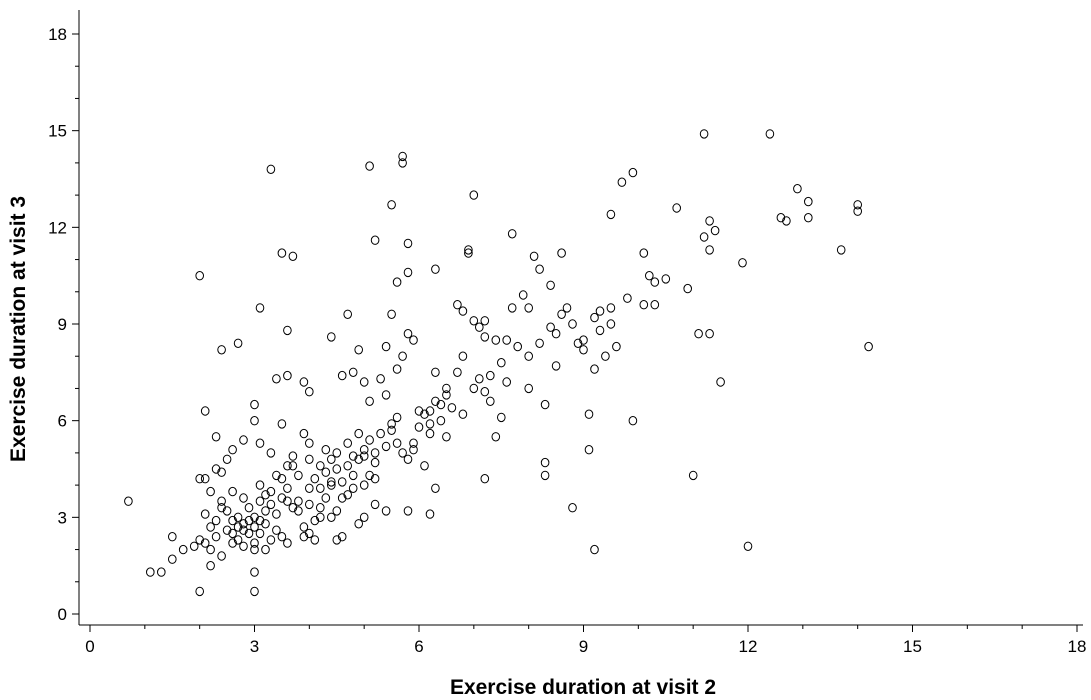  What do you see at coordinates (583, 646) in the screenshot?
I see `x-tick-label: 9` at bounding box center [583, 646].